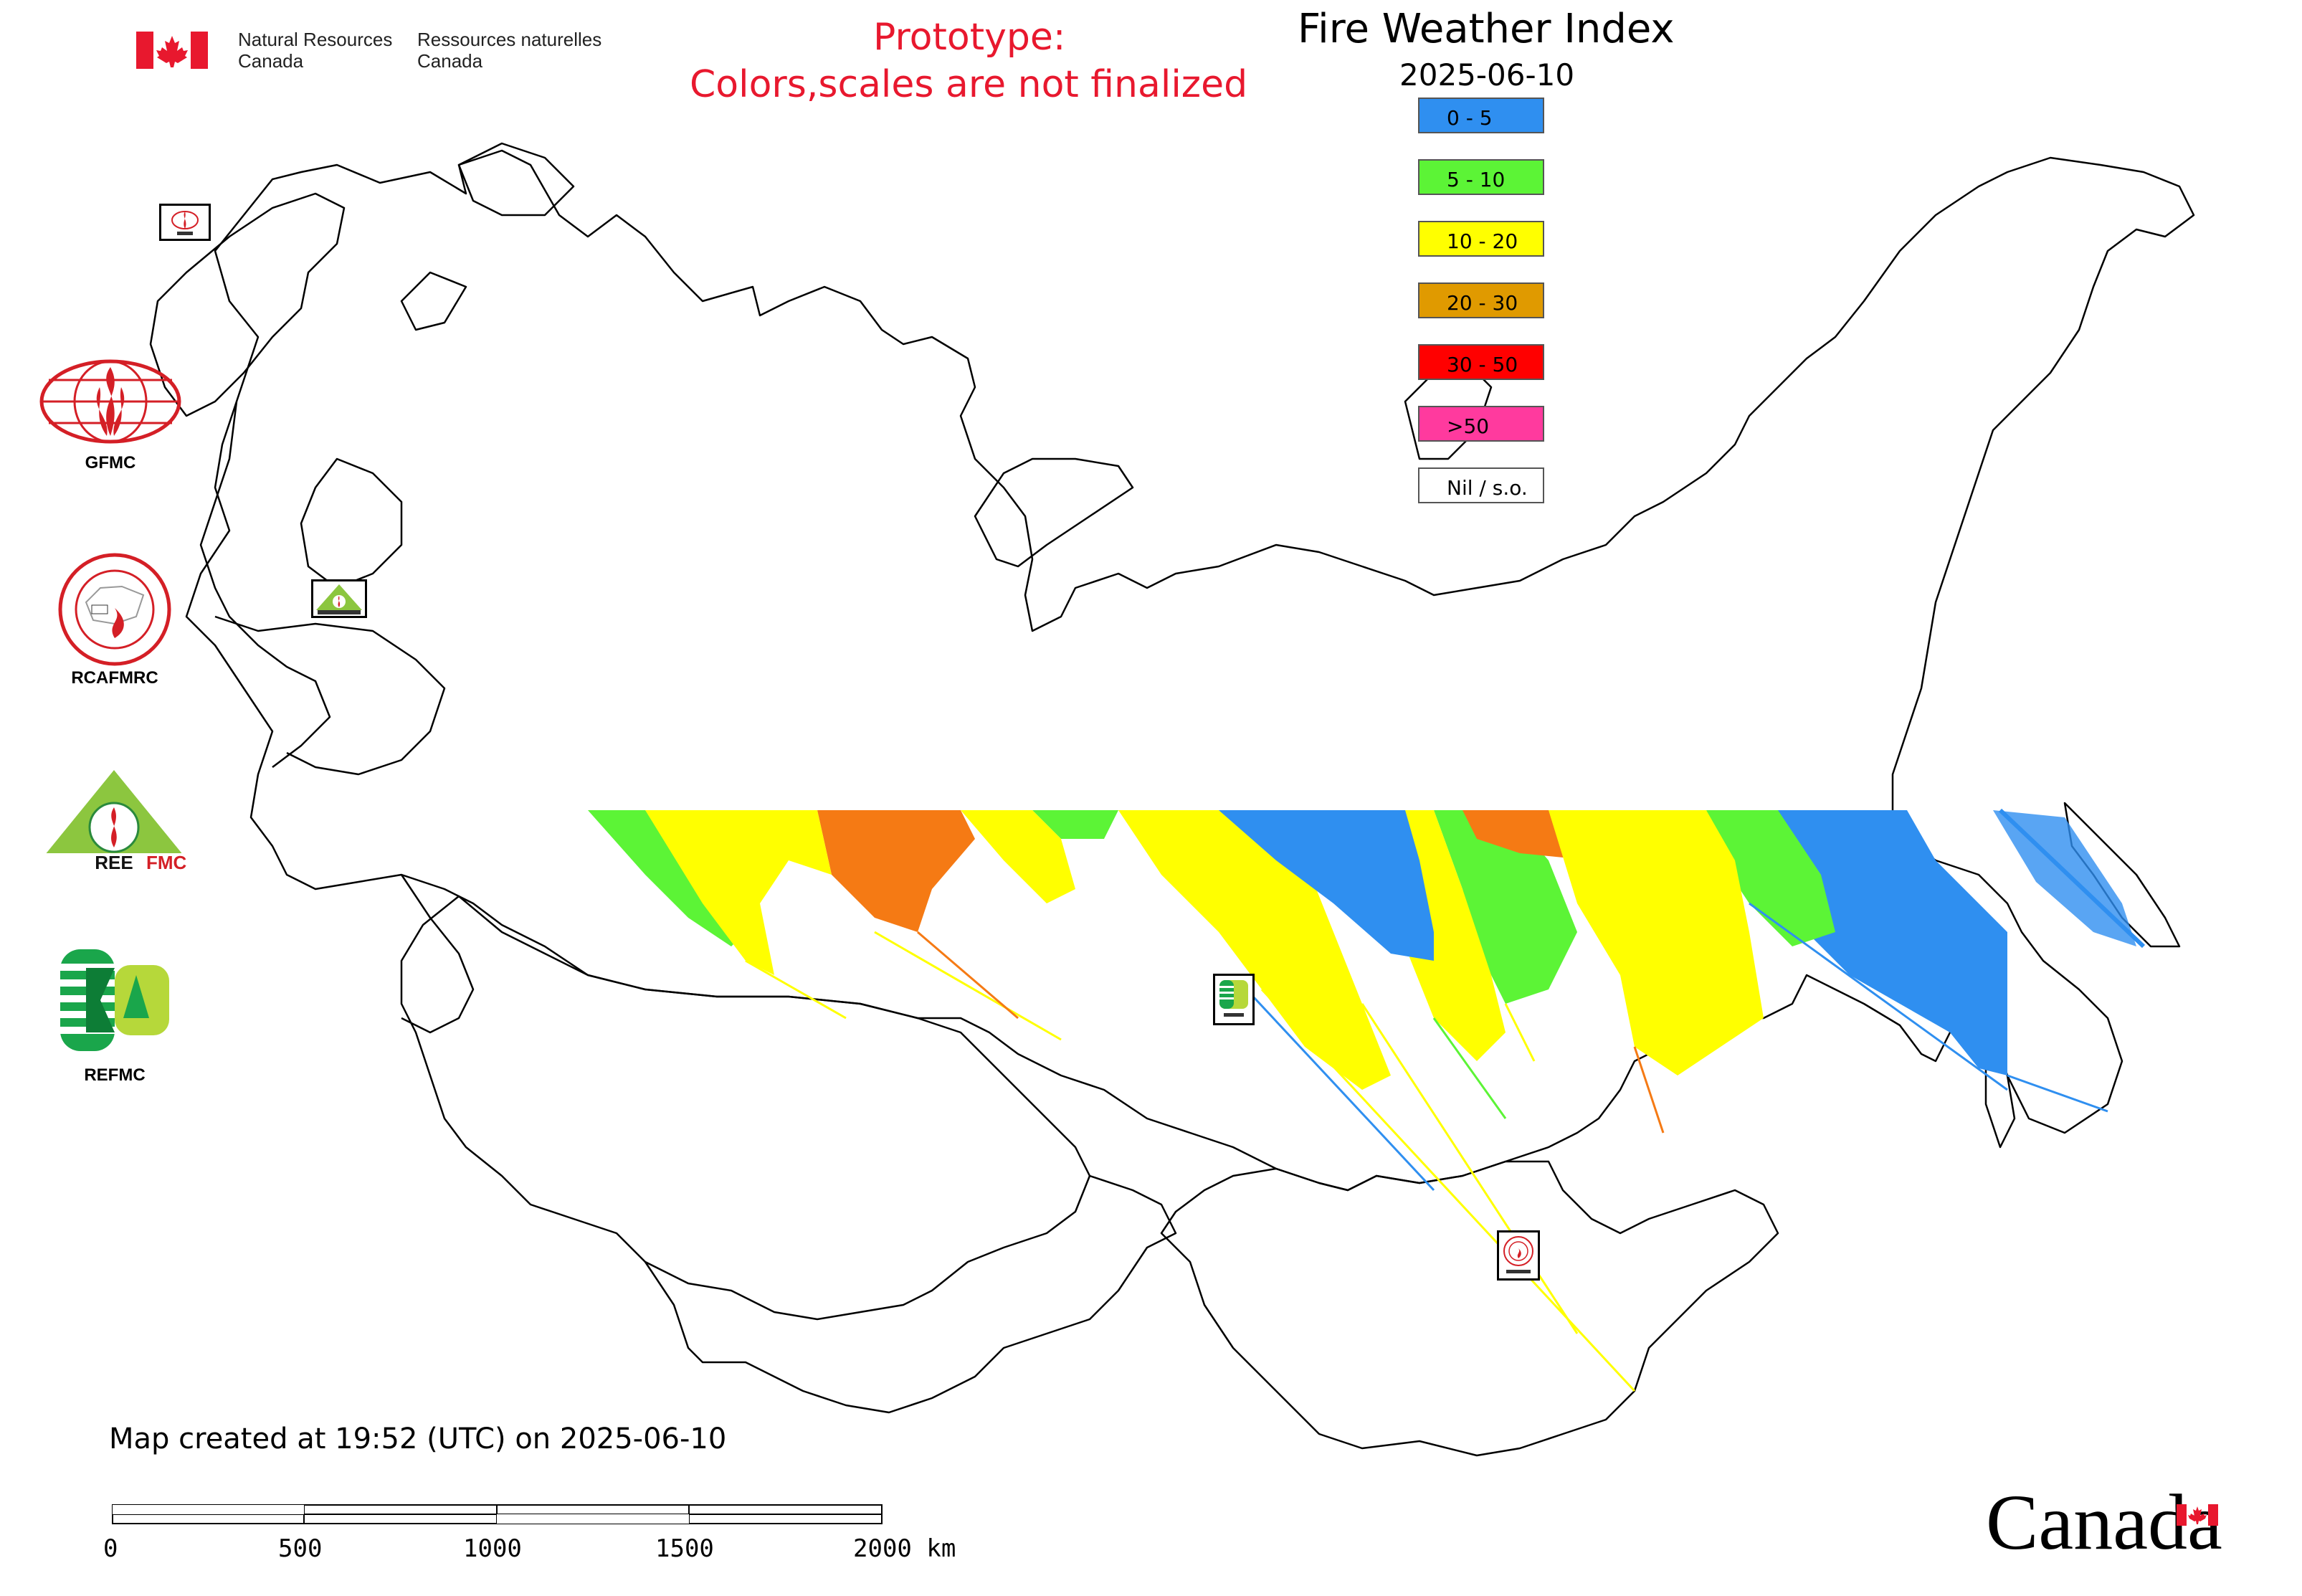 Image resolution: width=2302 pixels, height=1596 pixels. I want to click on refmc-marker-icon, so click(1234, 998).